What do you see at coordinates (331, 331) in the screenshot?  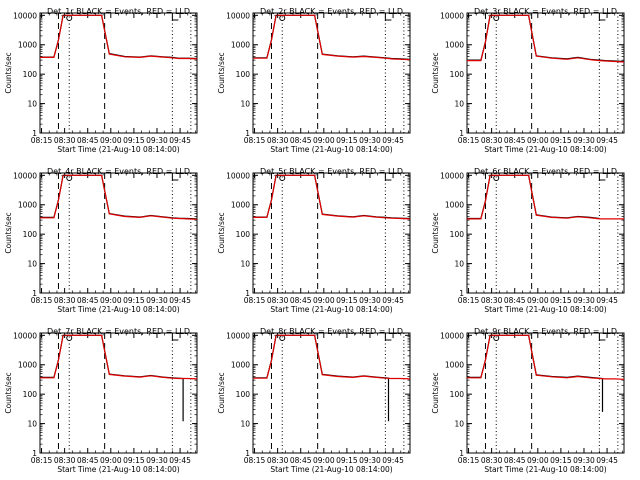 I see `chart-title: Det_8r BLACK = Events, RED = LLD` at bounding box center [331, 331].